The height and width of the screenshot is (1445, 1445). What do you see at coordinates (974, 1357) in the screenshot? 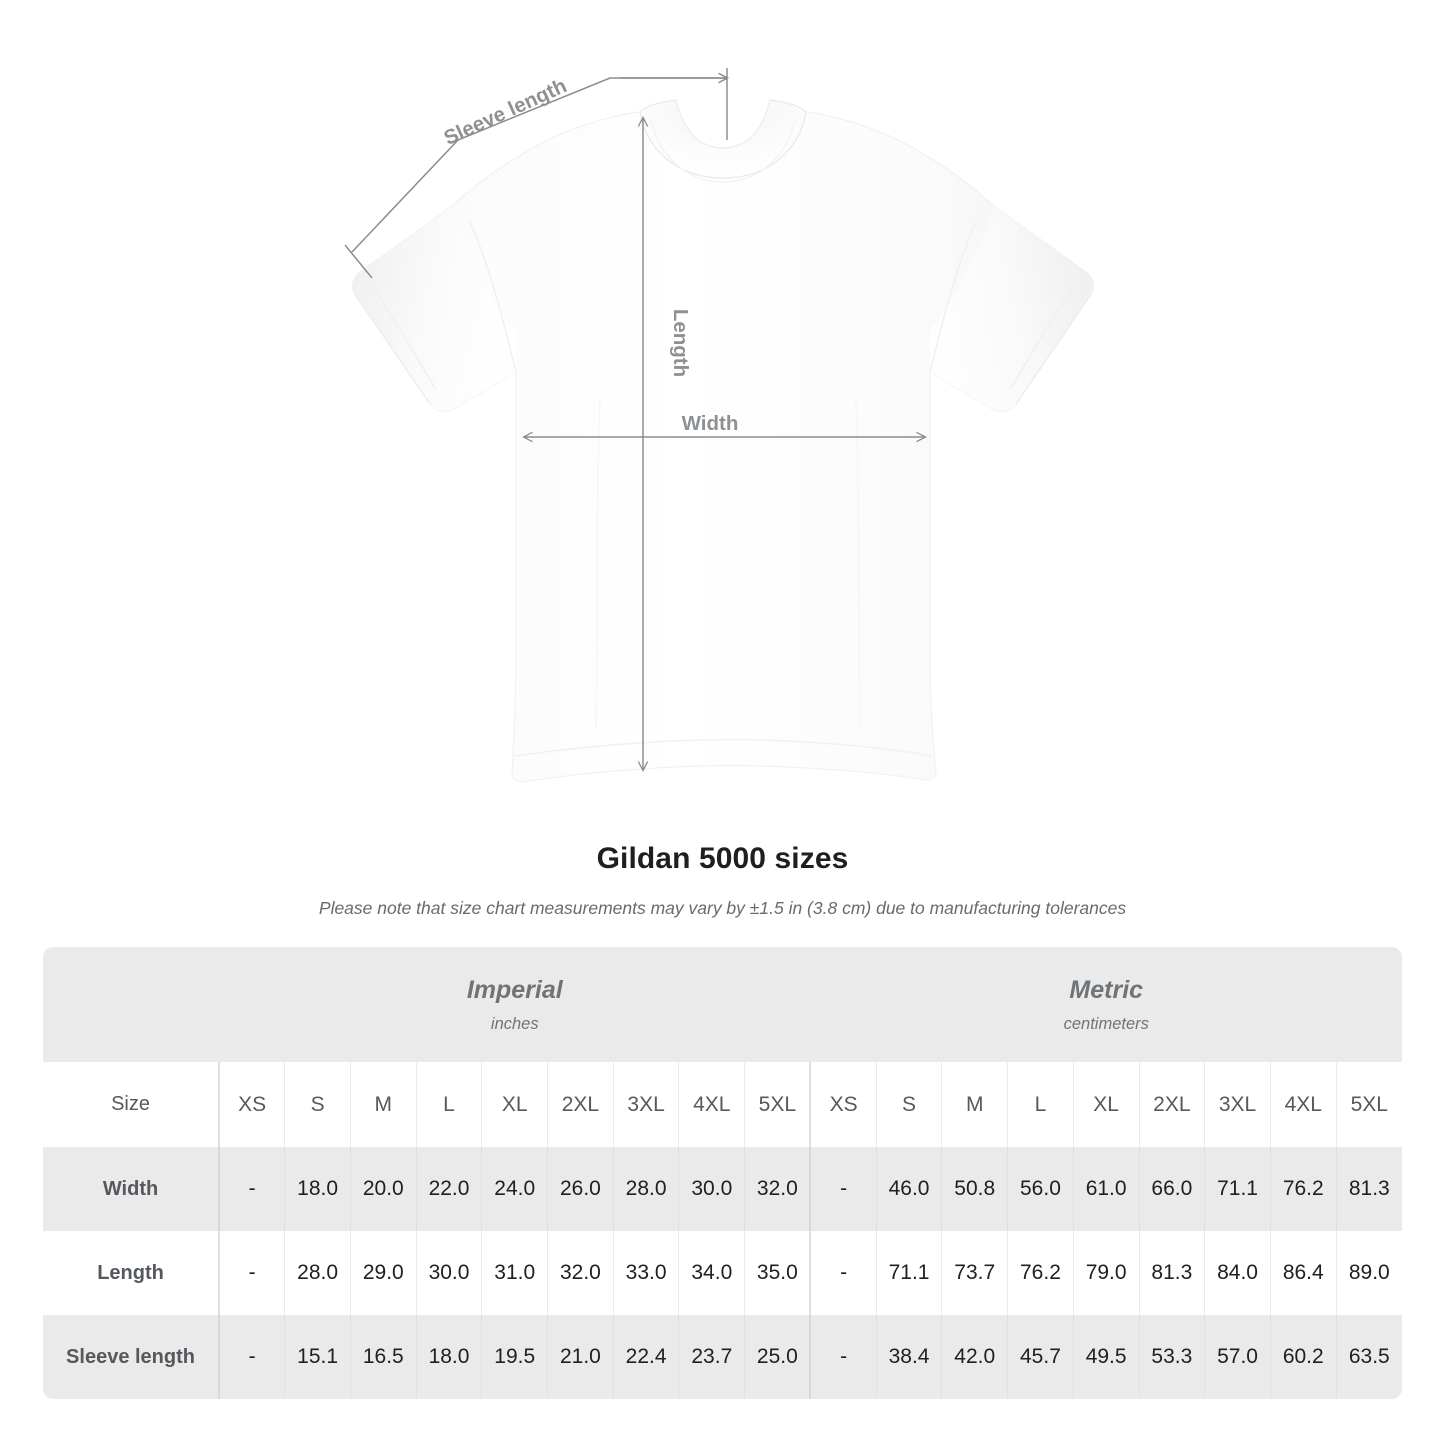
I see `cell-sleeve-metric-m: 42.0` at bounding box center [974, 1357].